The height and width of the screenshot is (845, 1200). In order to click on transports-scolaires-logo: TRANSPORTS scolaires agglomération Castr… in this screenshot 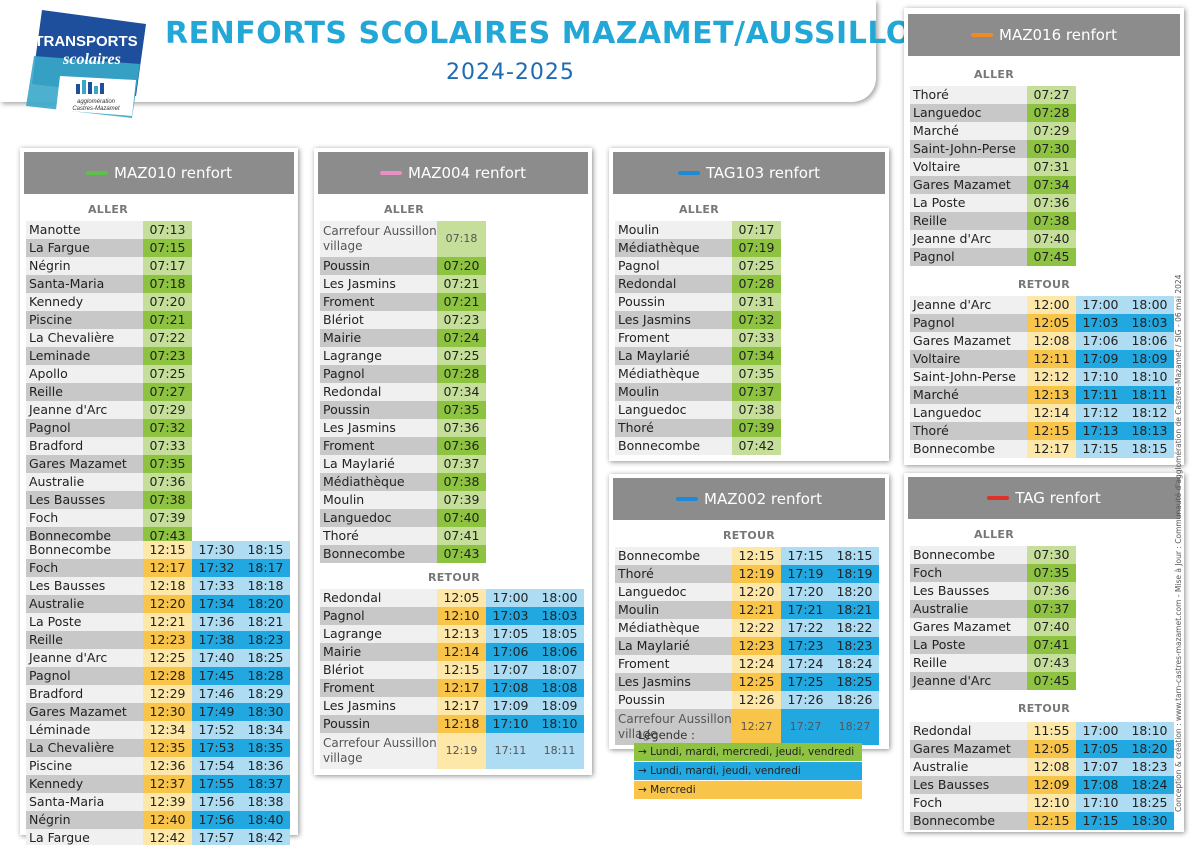, I will do `click(86, 64)`.